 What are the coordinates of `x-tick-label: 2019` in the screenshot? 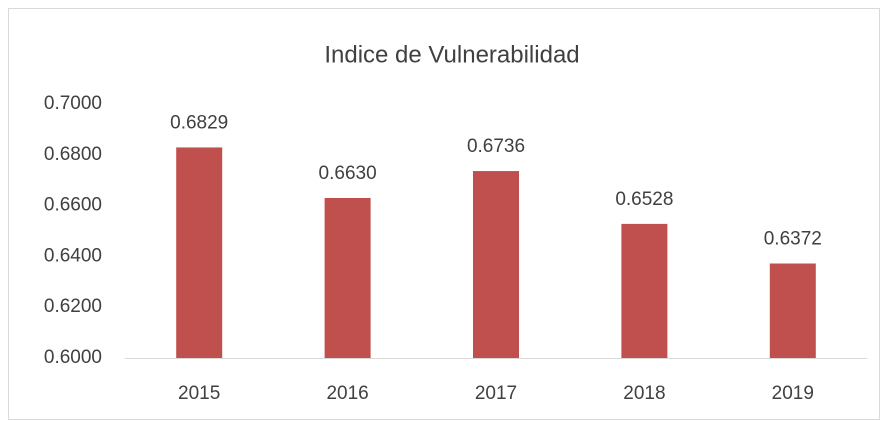 It's located at (793, 393).